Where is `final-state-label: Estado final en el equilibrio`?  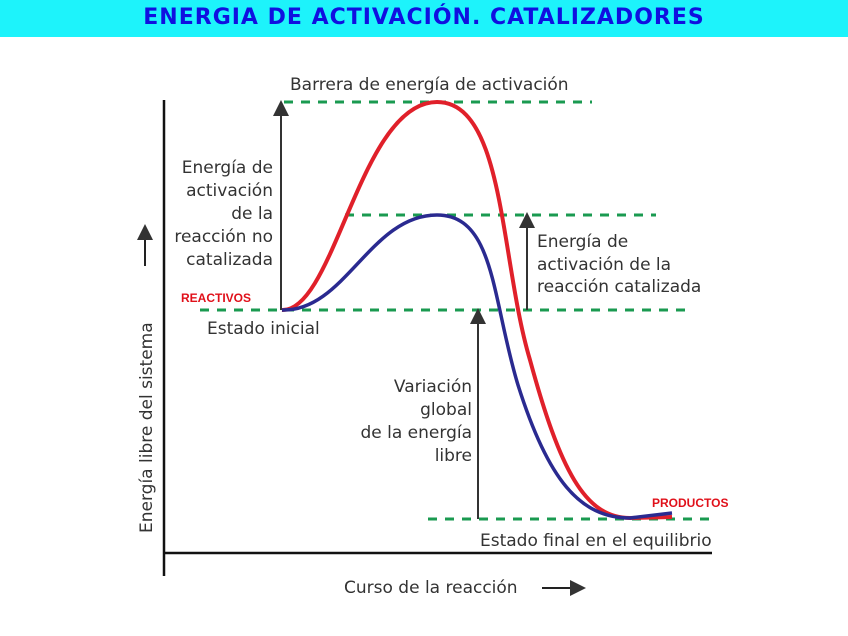 final-state-label: Estado final en el equilibrio is located at coordinates (596, 541).